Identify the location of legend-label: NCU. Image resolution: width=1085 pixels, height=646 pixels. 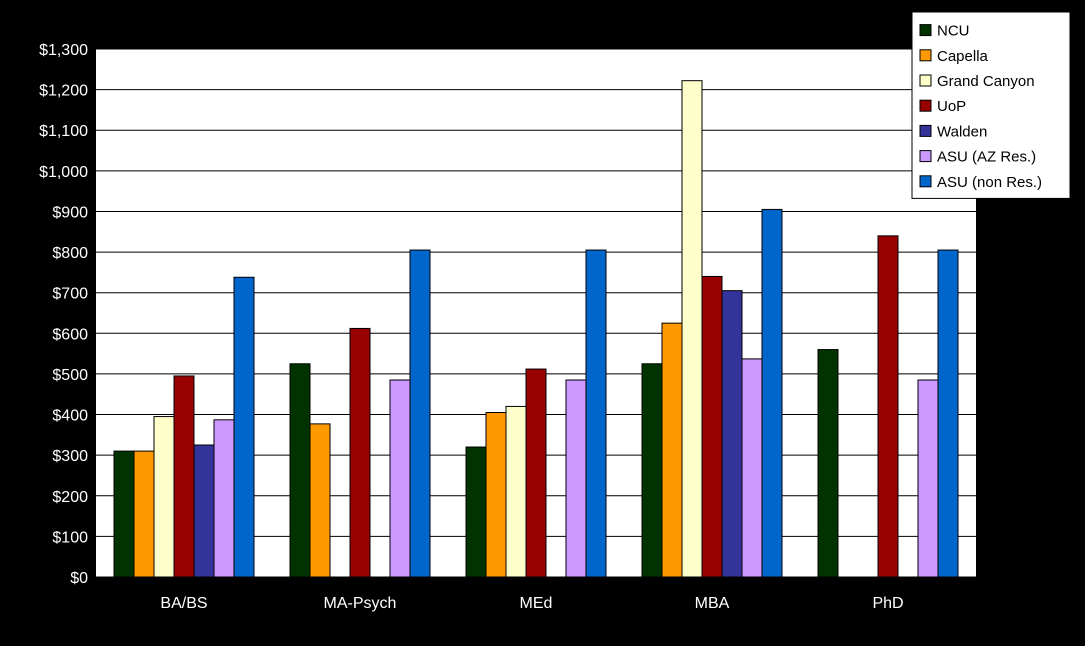
(953, 31).